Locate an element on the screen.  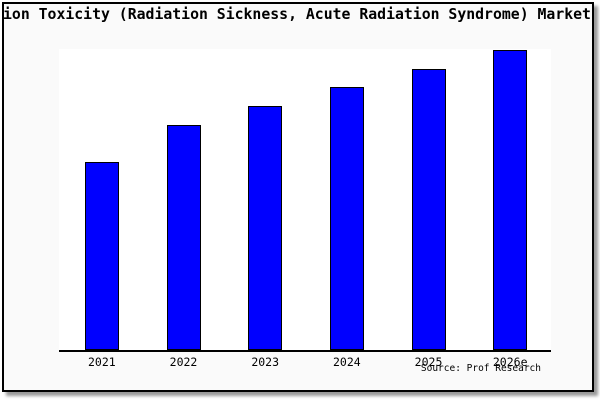
x-tick-label: 2026e is located at coordinates (510, 362).